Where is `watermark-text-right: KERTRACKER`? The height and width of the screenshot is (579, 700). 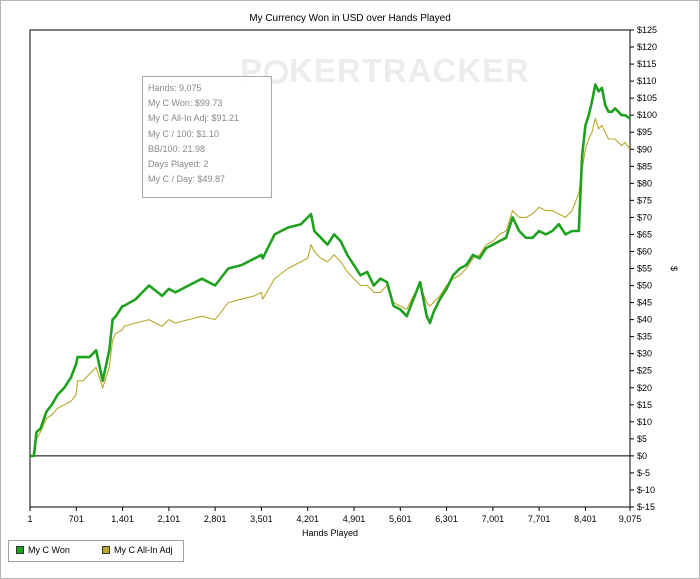
watermark-text-right: KERTRACKER is located at coordinates (410, 70).